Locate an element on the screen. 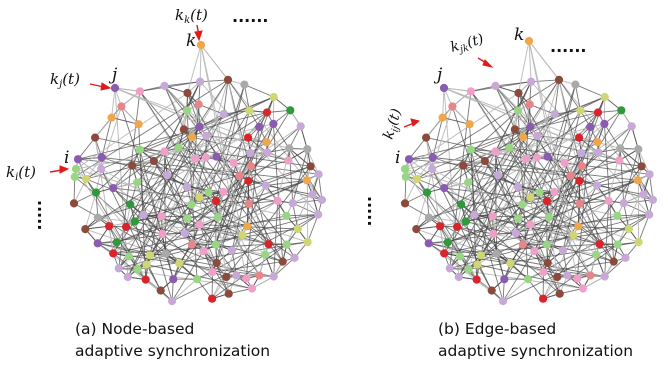  gain-label-kj-a: kj(t) is located at coordinates (65, 80).